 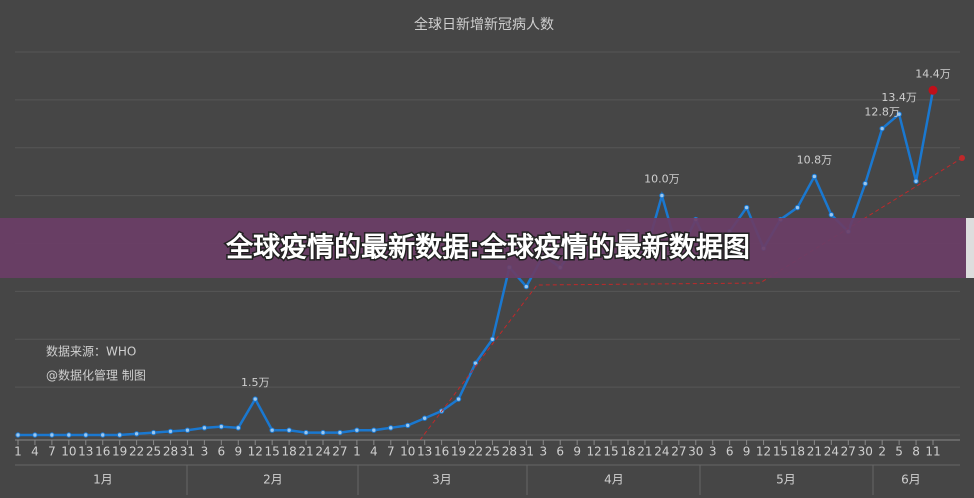 What do you see at coordinates (96, 375) in the screenshot?
I see `credit-note: @数据化管理 制图` at bounding box center [96, 375].